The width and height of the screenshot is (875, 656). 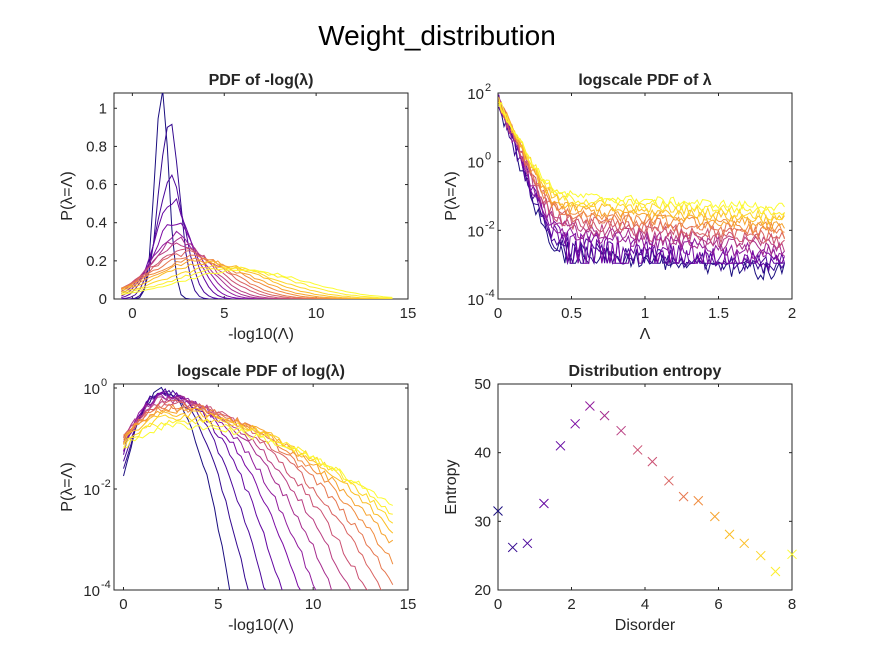 What do you see at coordinates (482, 384) in the screenshot?
I see `y-tick-label: 50` at bounding box center [482, 384].